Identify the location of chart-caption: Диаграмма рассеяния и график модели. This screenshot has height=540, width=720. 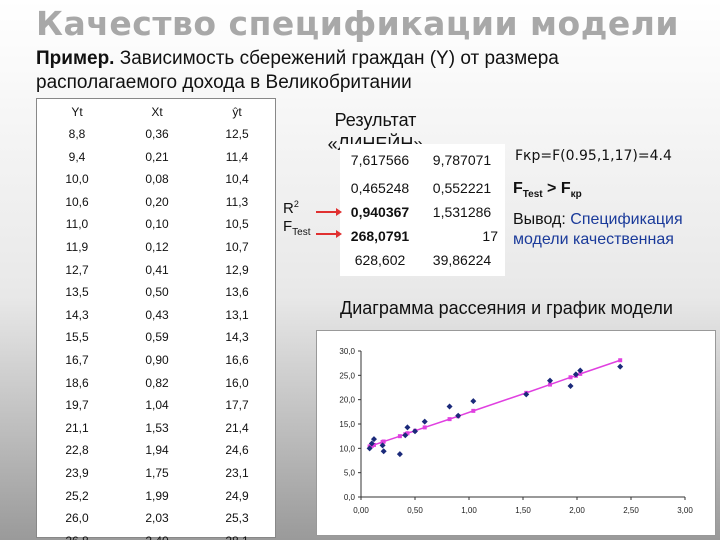
(506, 308).